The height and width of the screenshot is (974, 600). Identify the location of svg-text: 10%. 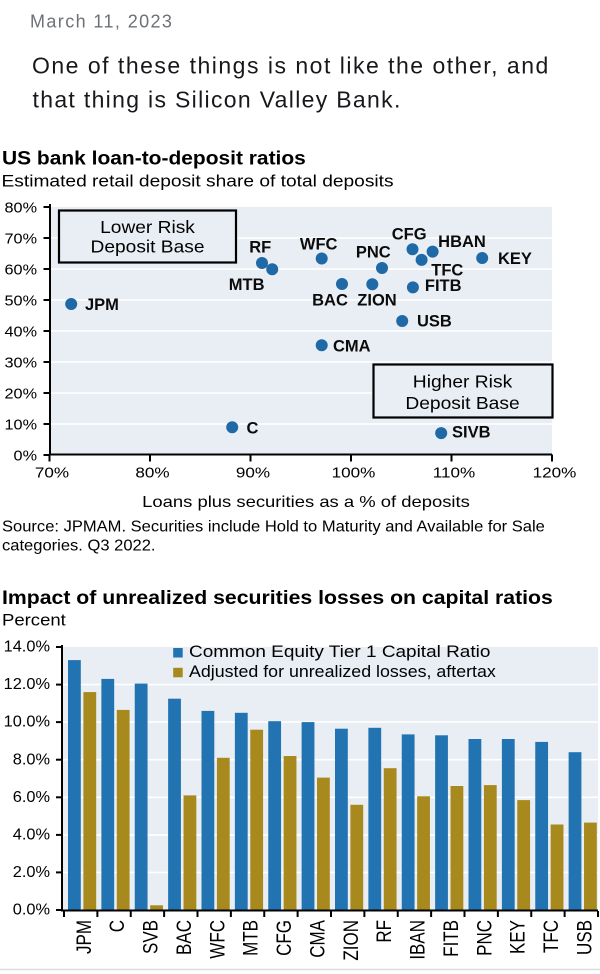
(21, 425).